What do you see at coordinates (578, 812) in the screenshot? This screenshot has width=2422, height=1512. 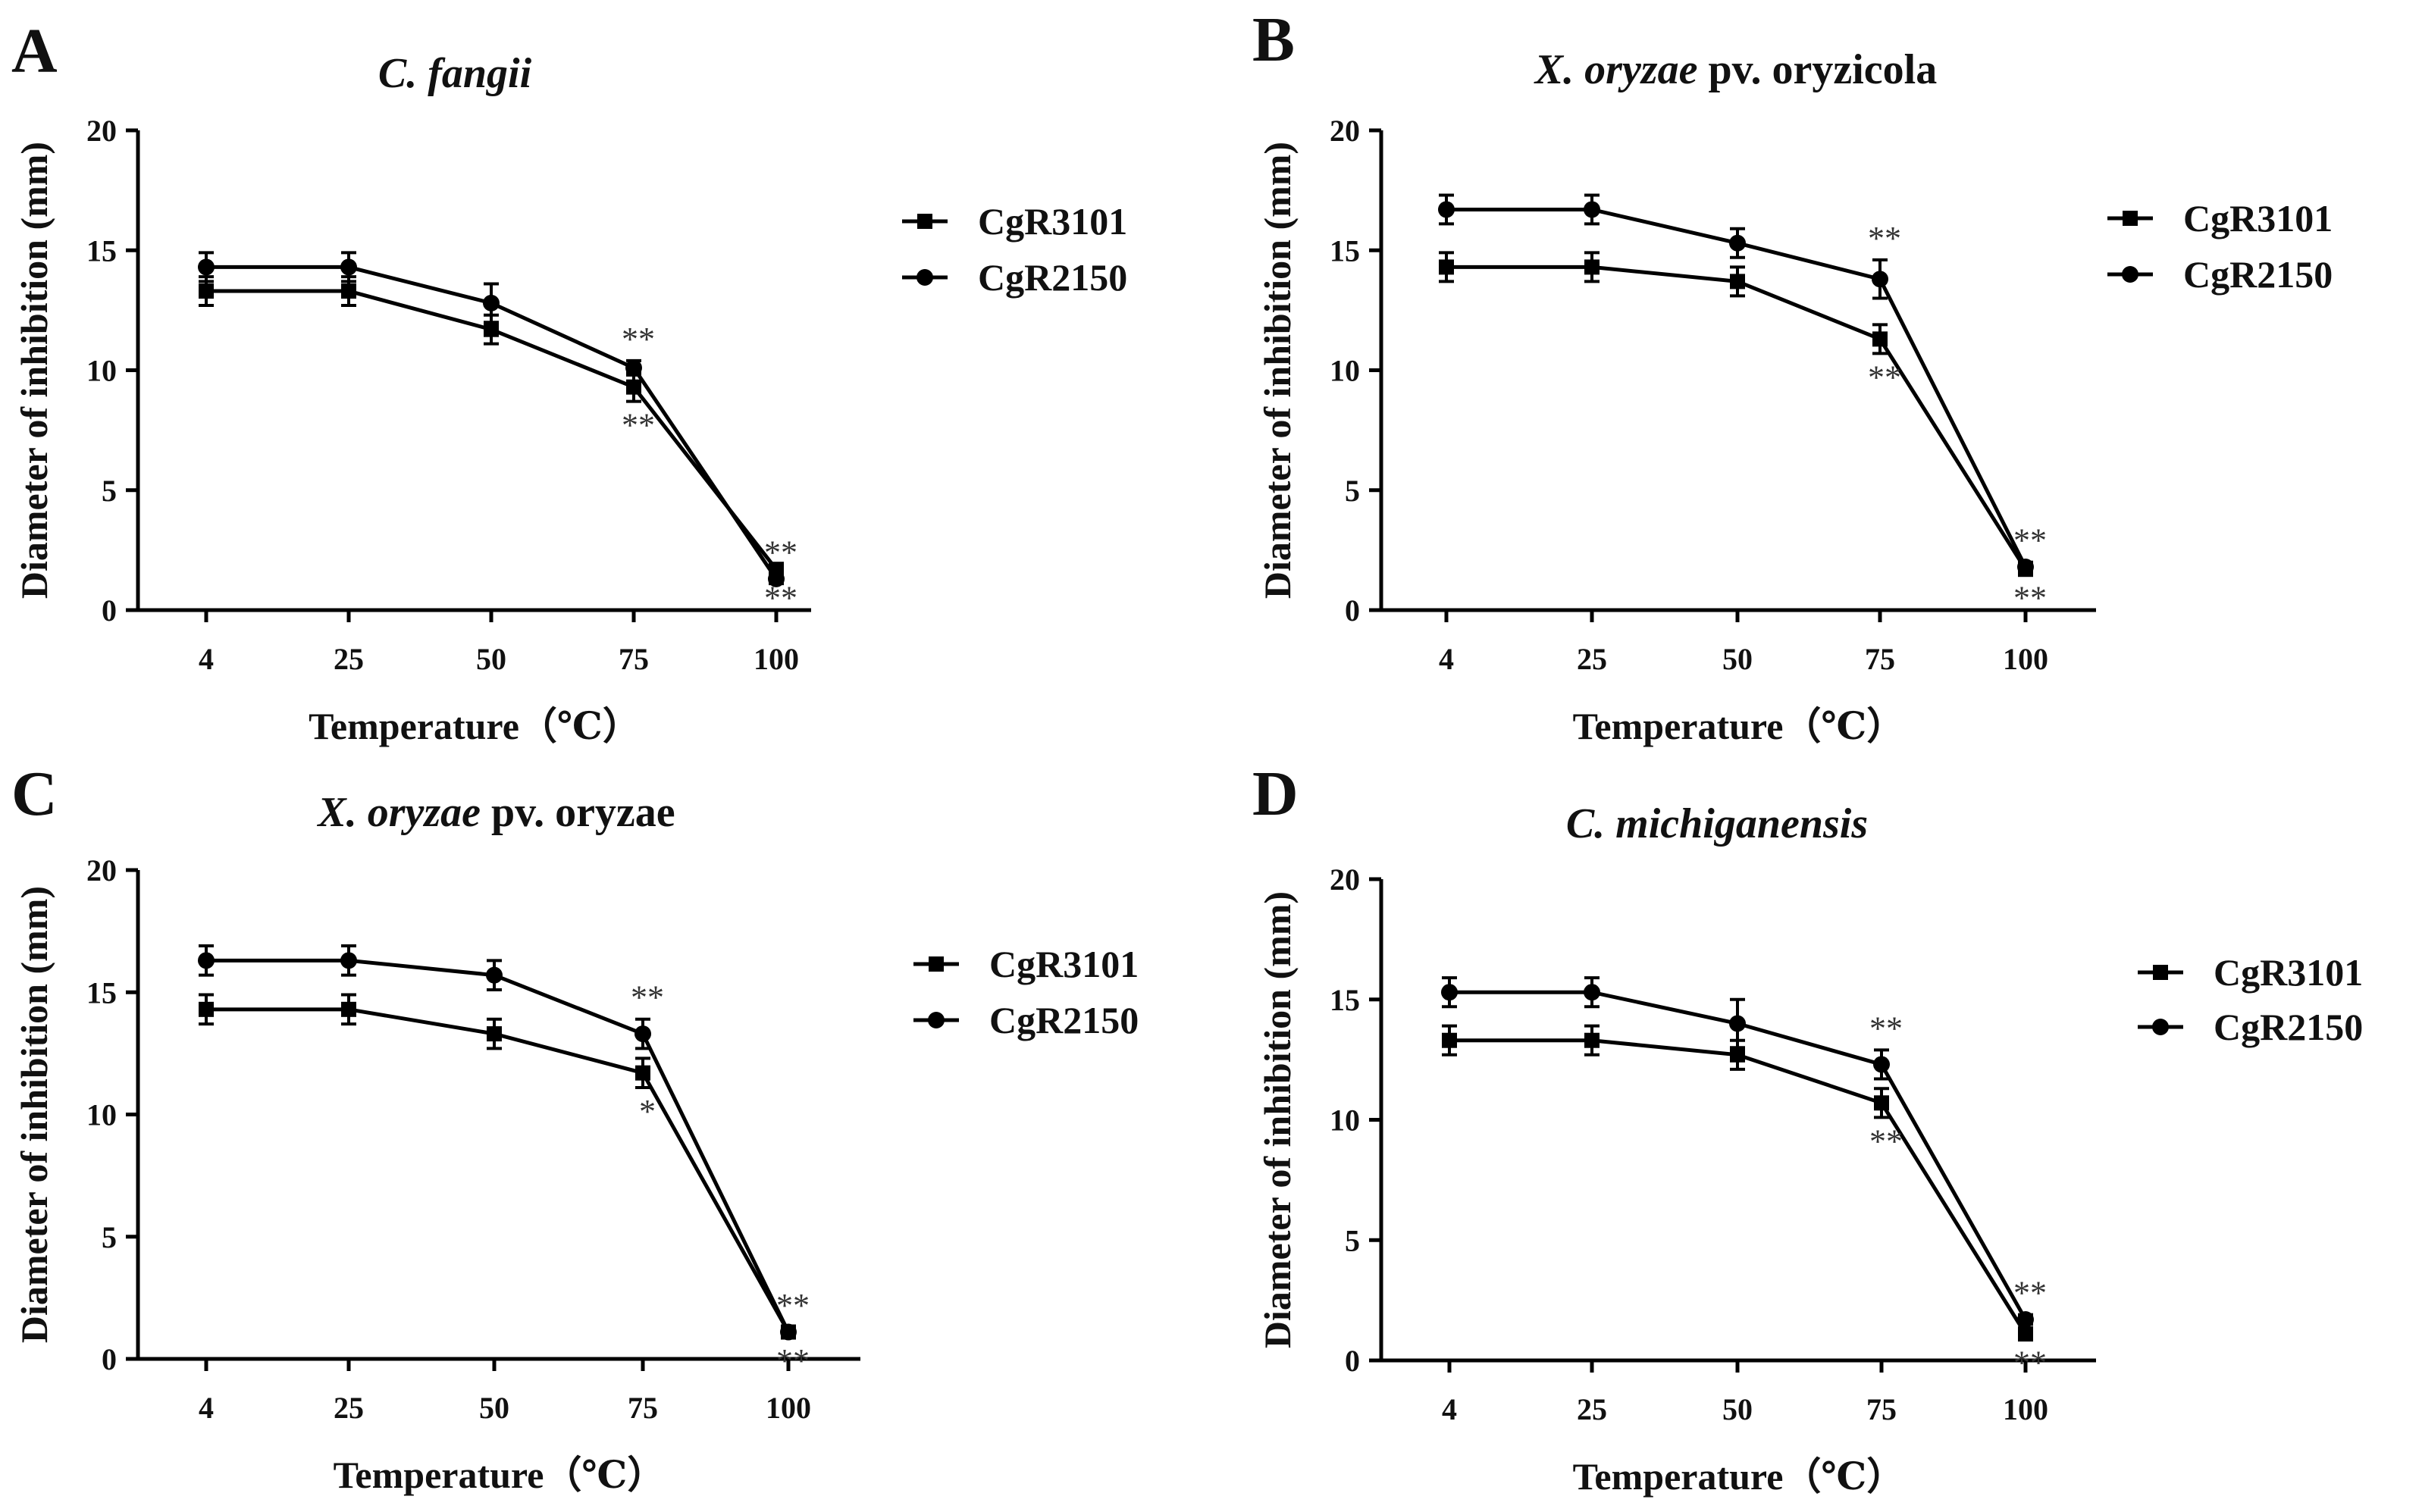 I see `chart-title-rest: pv. oryzae` at bounding box center [578, 812].